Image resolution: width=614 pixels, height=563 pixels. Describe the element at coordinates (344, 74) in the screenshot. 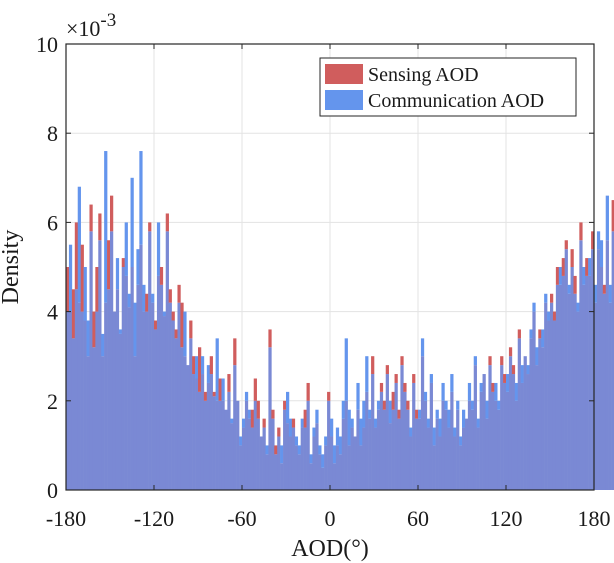

I see `legend-swatch-sensing` at that location.